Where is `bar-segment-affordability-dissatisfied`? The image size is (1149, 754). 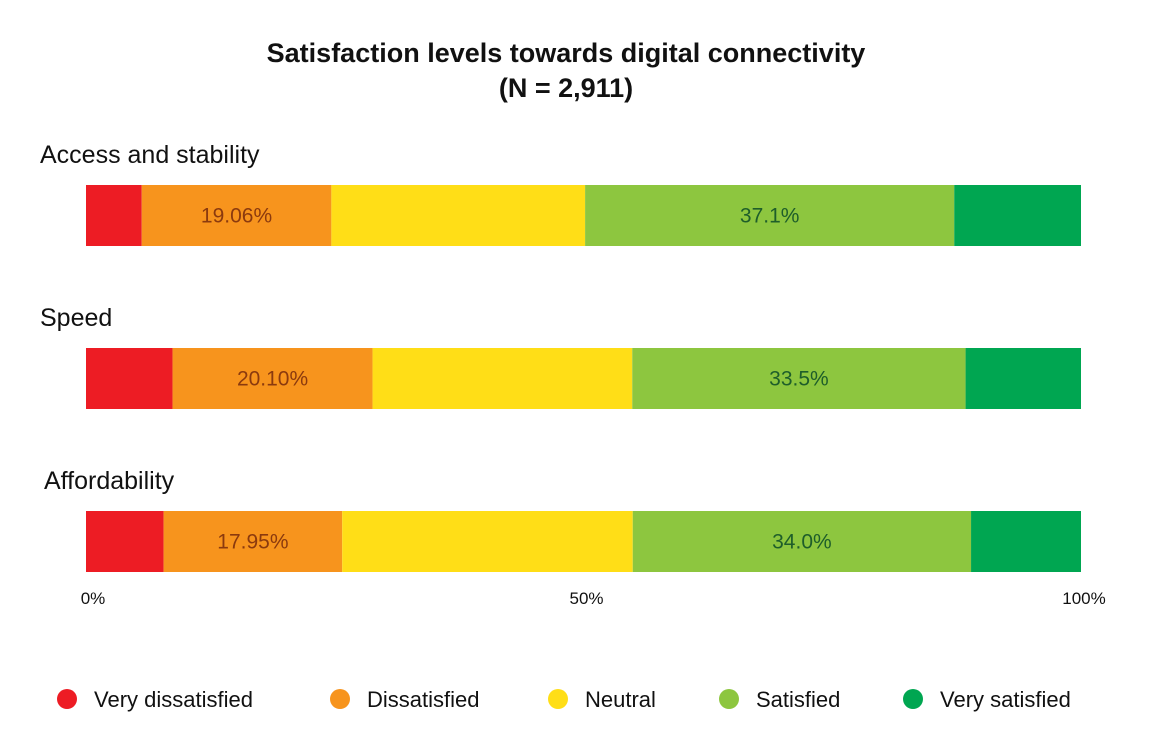
bar-segment-affordability-dissatisfied is located at coordinates (253, 541).